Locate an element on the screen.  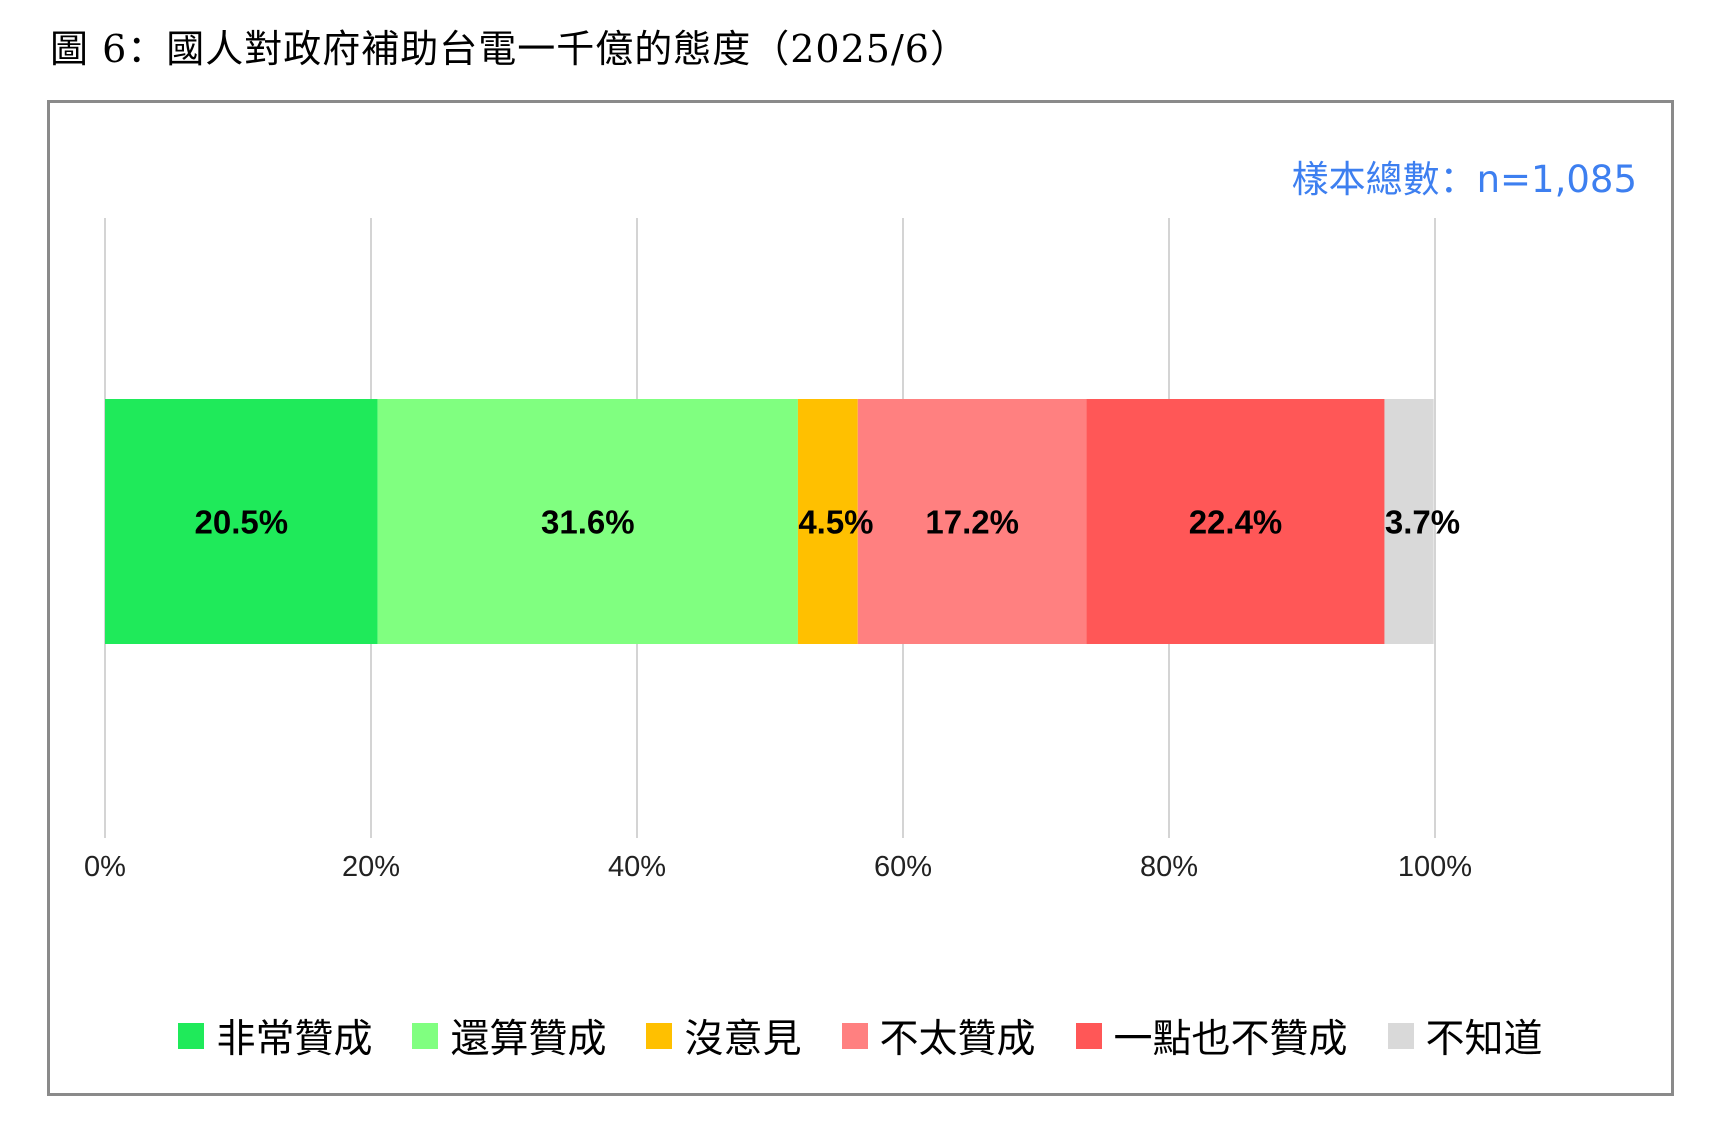
figure-title: 圖 6：國人對政府補助台電一千億的態度（2025/6） is located at coordinates (509, 49).